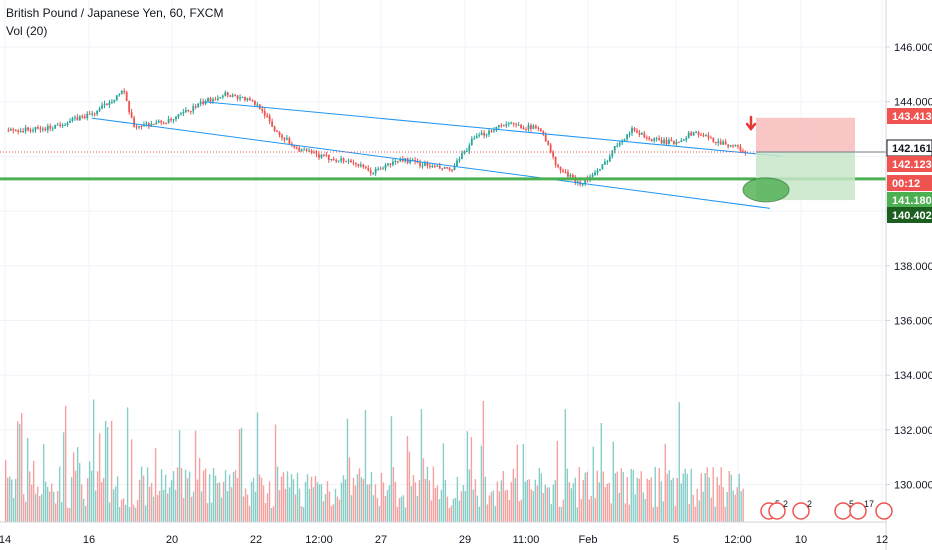 This screenshot has height=550, width=932. What do you see at coordinates (493, 129) in the screenshot?
I see `channel-upper-line` at bounding box center [493, 129].